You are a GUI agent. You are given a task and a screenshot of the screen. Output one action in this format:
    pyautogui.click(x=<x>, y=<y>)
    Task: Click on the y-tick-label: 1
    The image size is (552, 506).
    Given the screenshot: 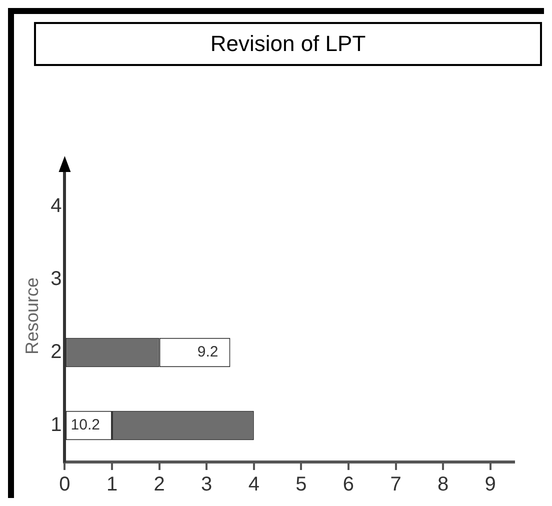 What is the action you would take?
    pyautogui.click(x=56, y=425)
    